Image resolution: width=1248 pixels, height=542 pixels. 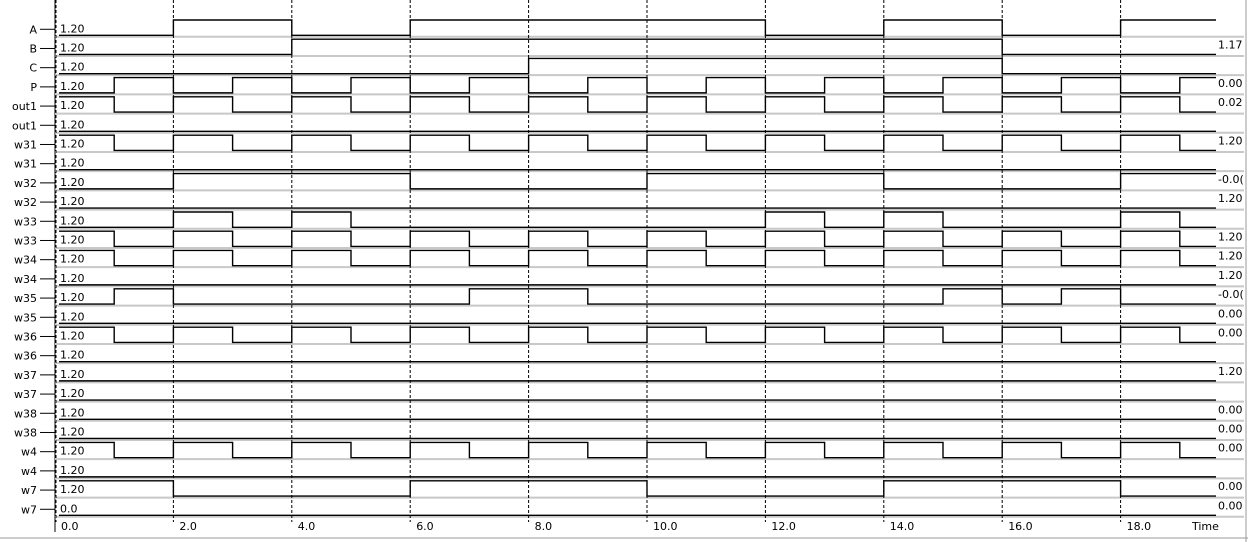 What do you see at coordinates (33, 48) in the screenshot?
I see `signal-name: B` at bounding box center [33, 48].